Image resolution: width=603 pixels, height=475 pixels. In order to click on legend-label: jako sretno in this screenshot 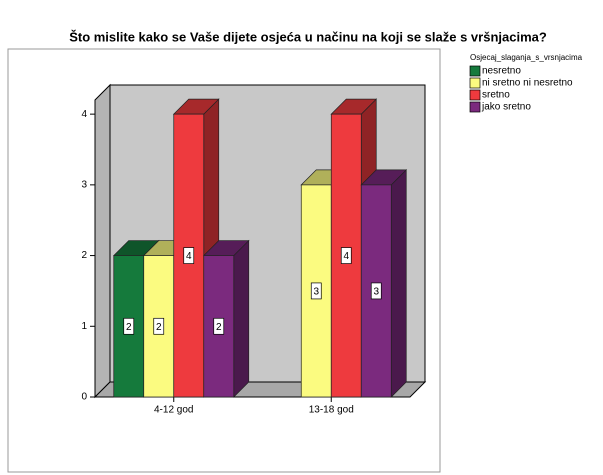, I will do `click(506, 107)`.